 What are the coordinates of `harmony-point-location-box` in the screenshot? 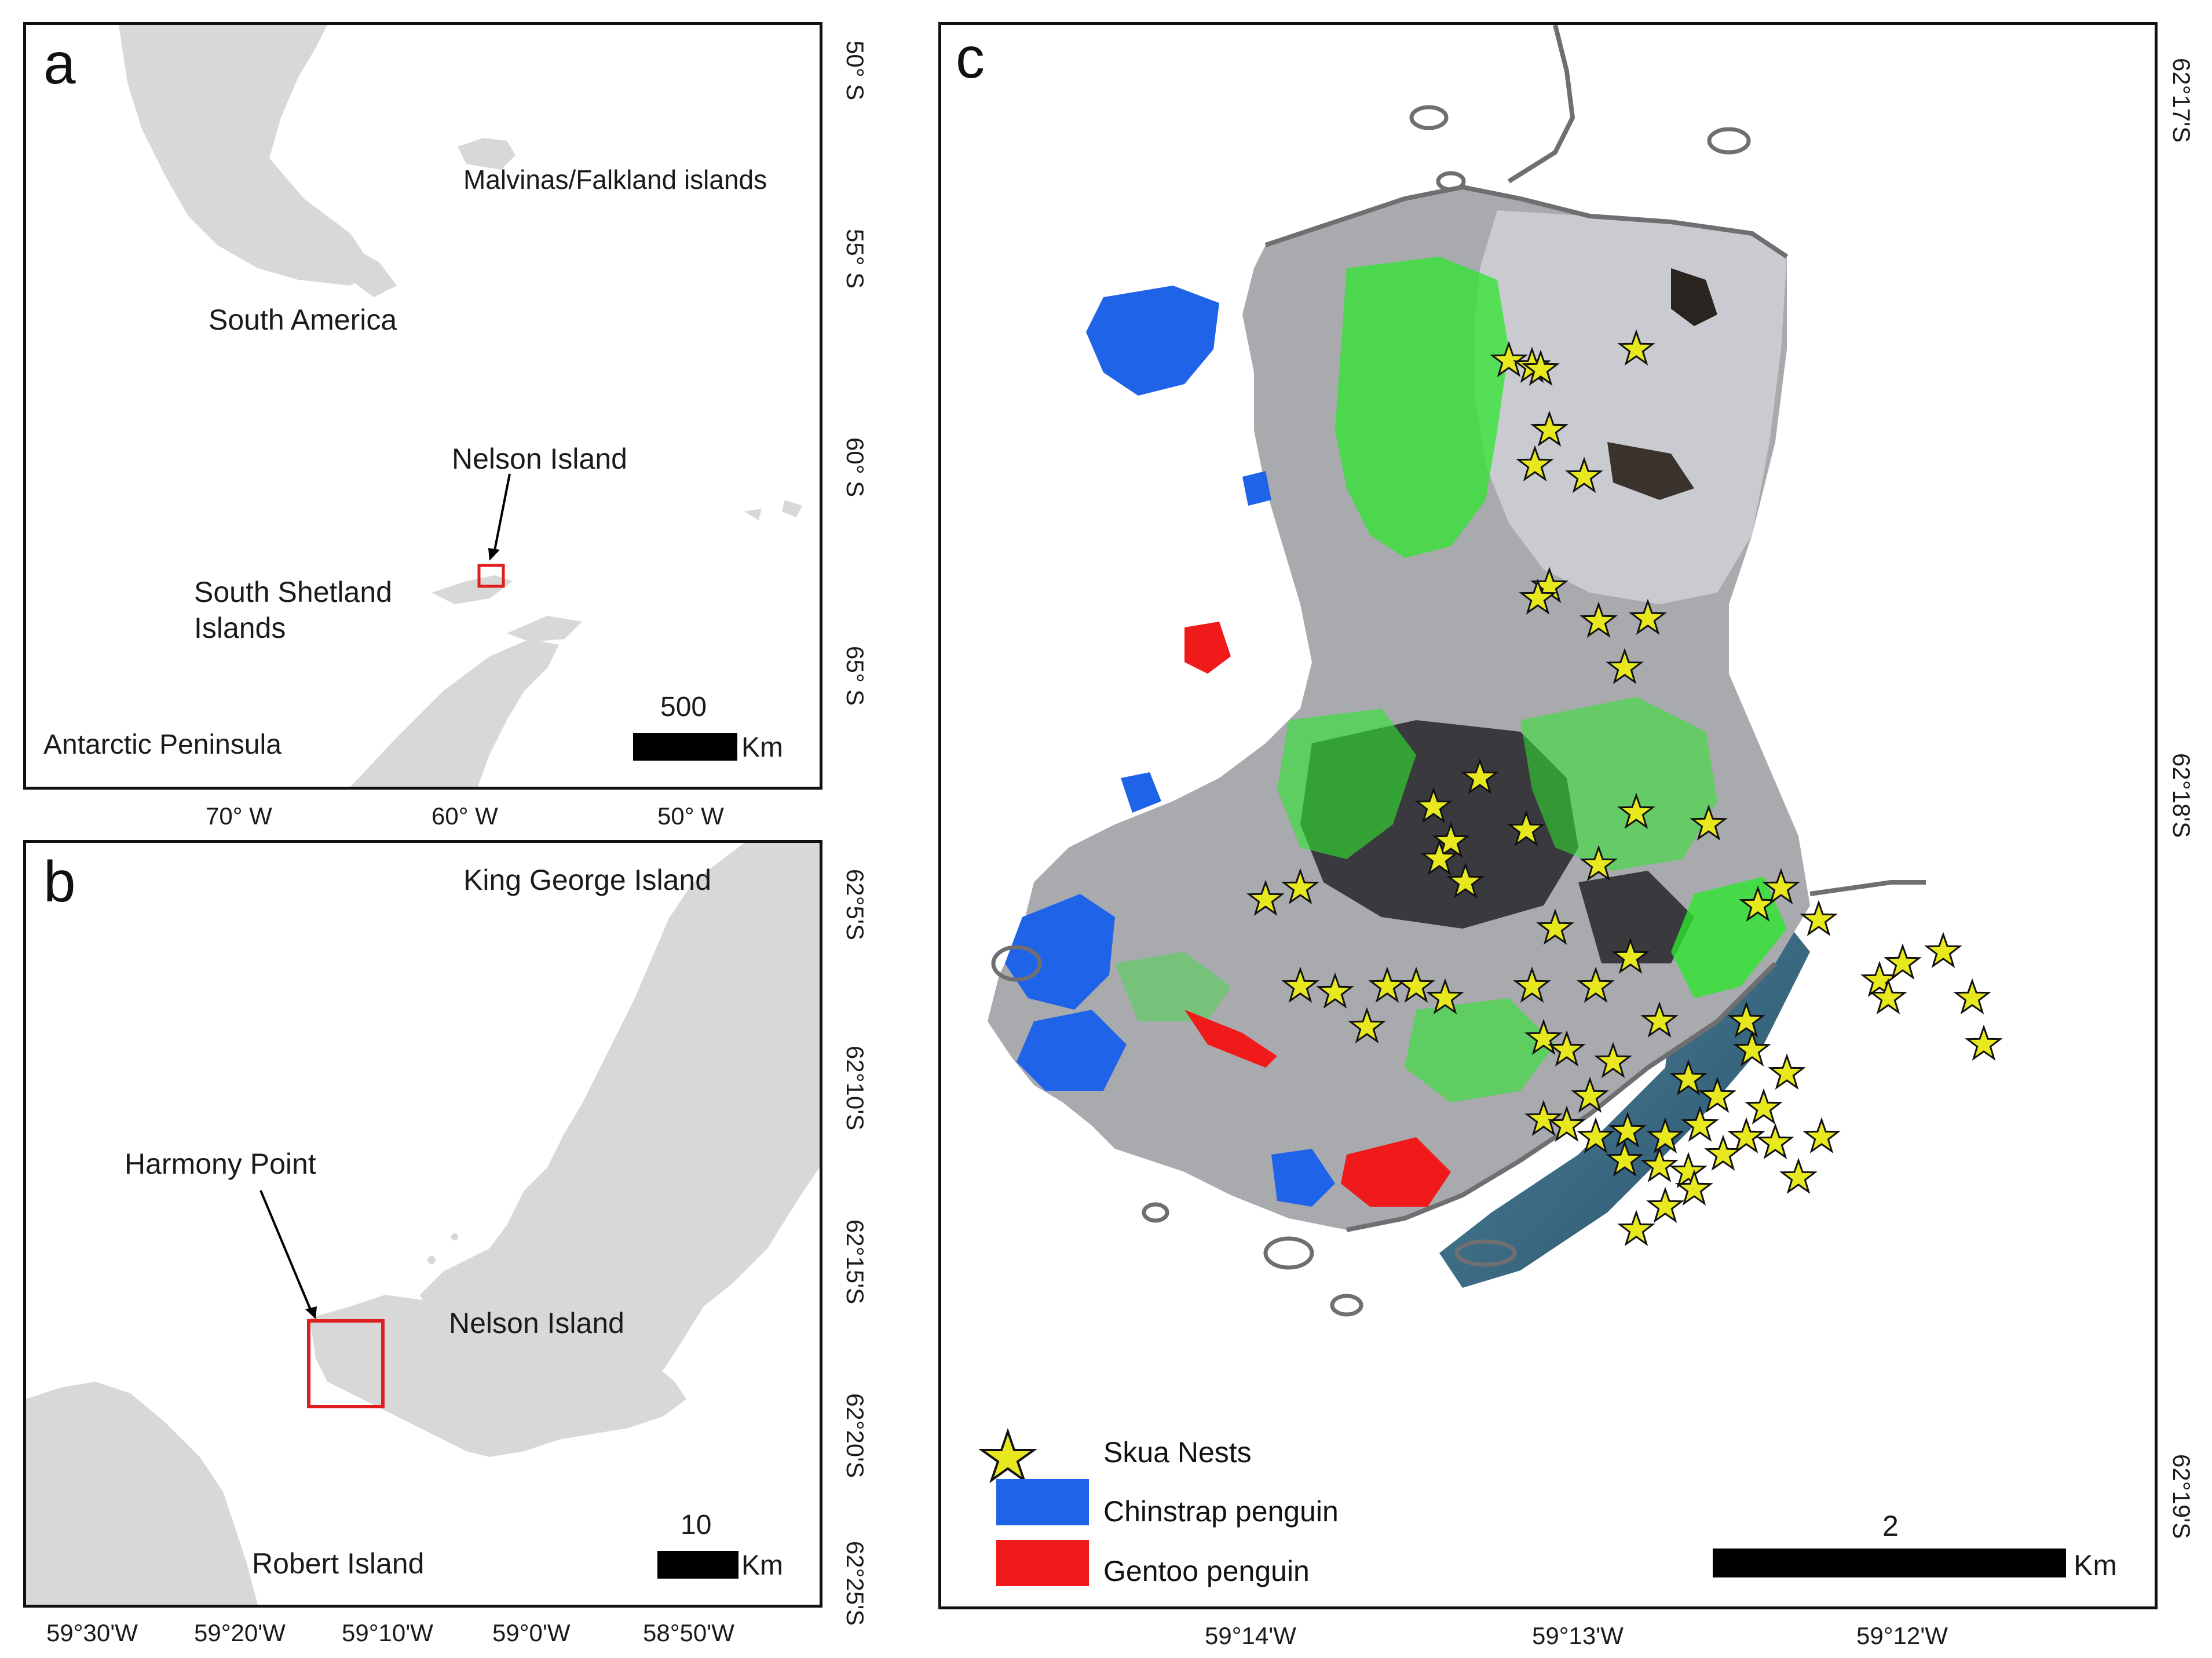 It's located at (346, 1364).